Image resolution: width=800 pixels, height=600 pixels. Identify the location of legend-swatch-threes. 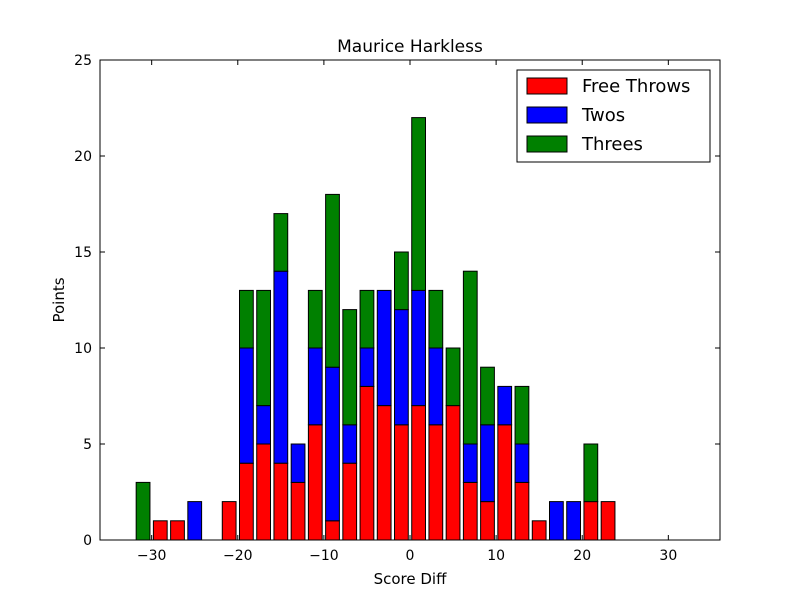
(547, 144).